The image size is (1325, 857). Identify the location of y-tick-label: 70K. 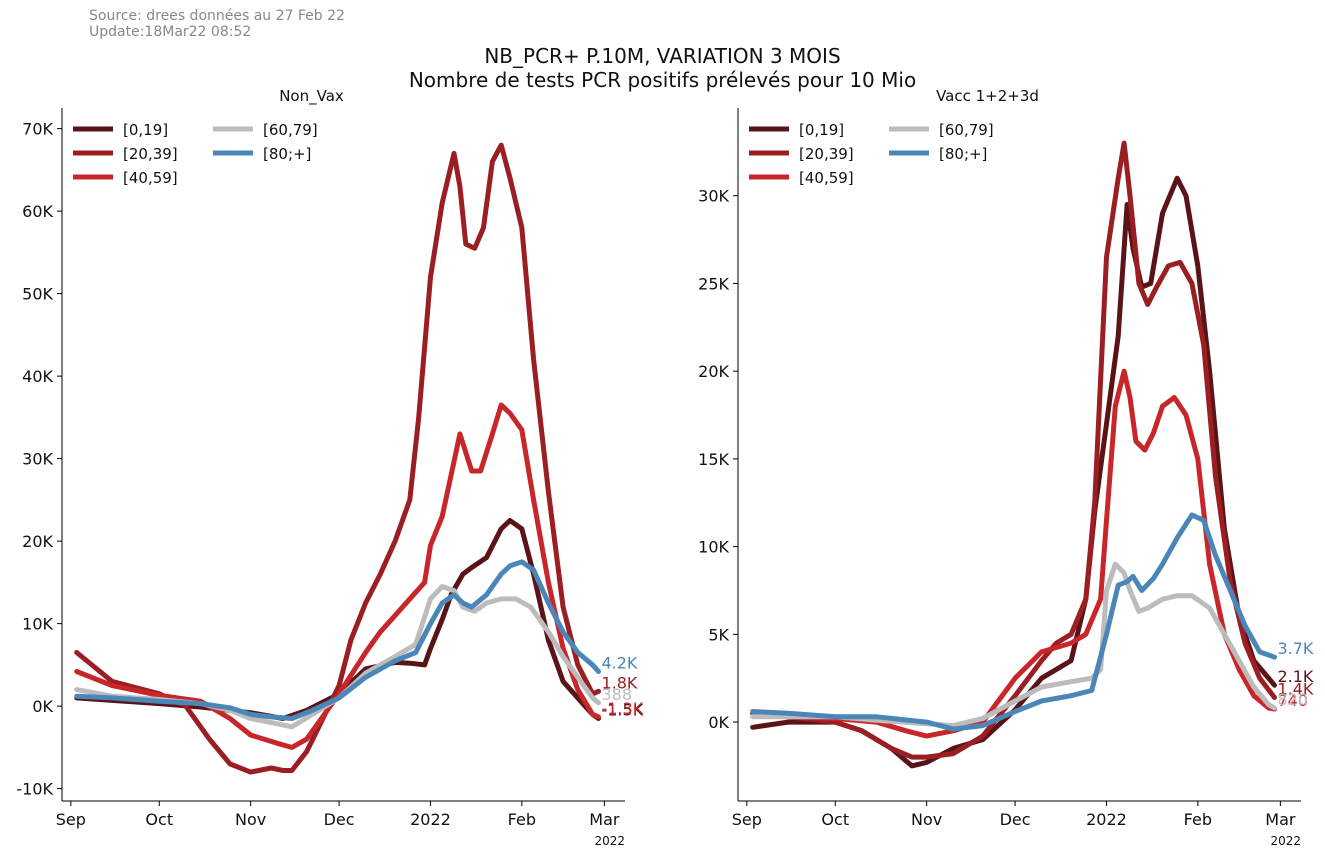
(37, 129).